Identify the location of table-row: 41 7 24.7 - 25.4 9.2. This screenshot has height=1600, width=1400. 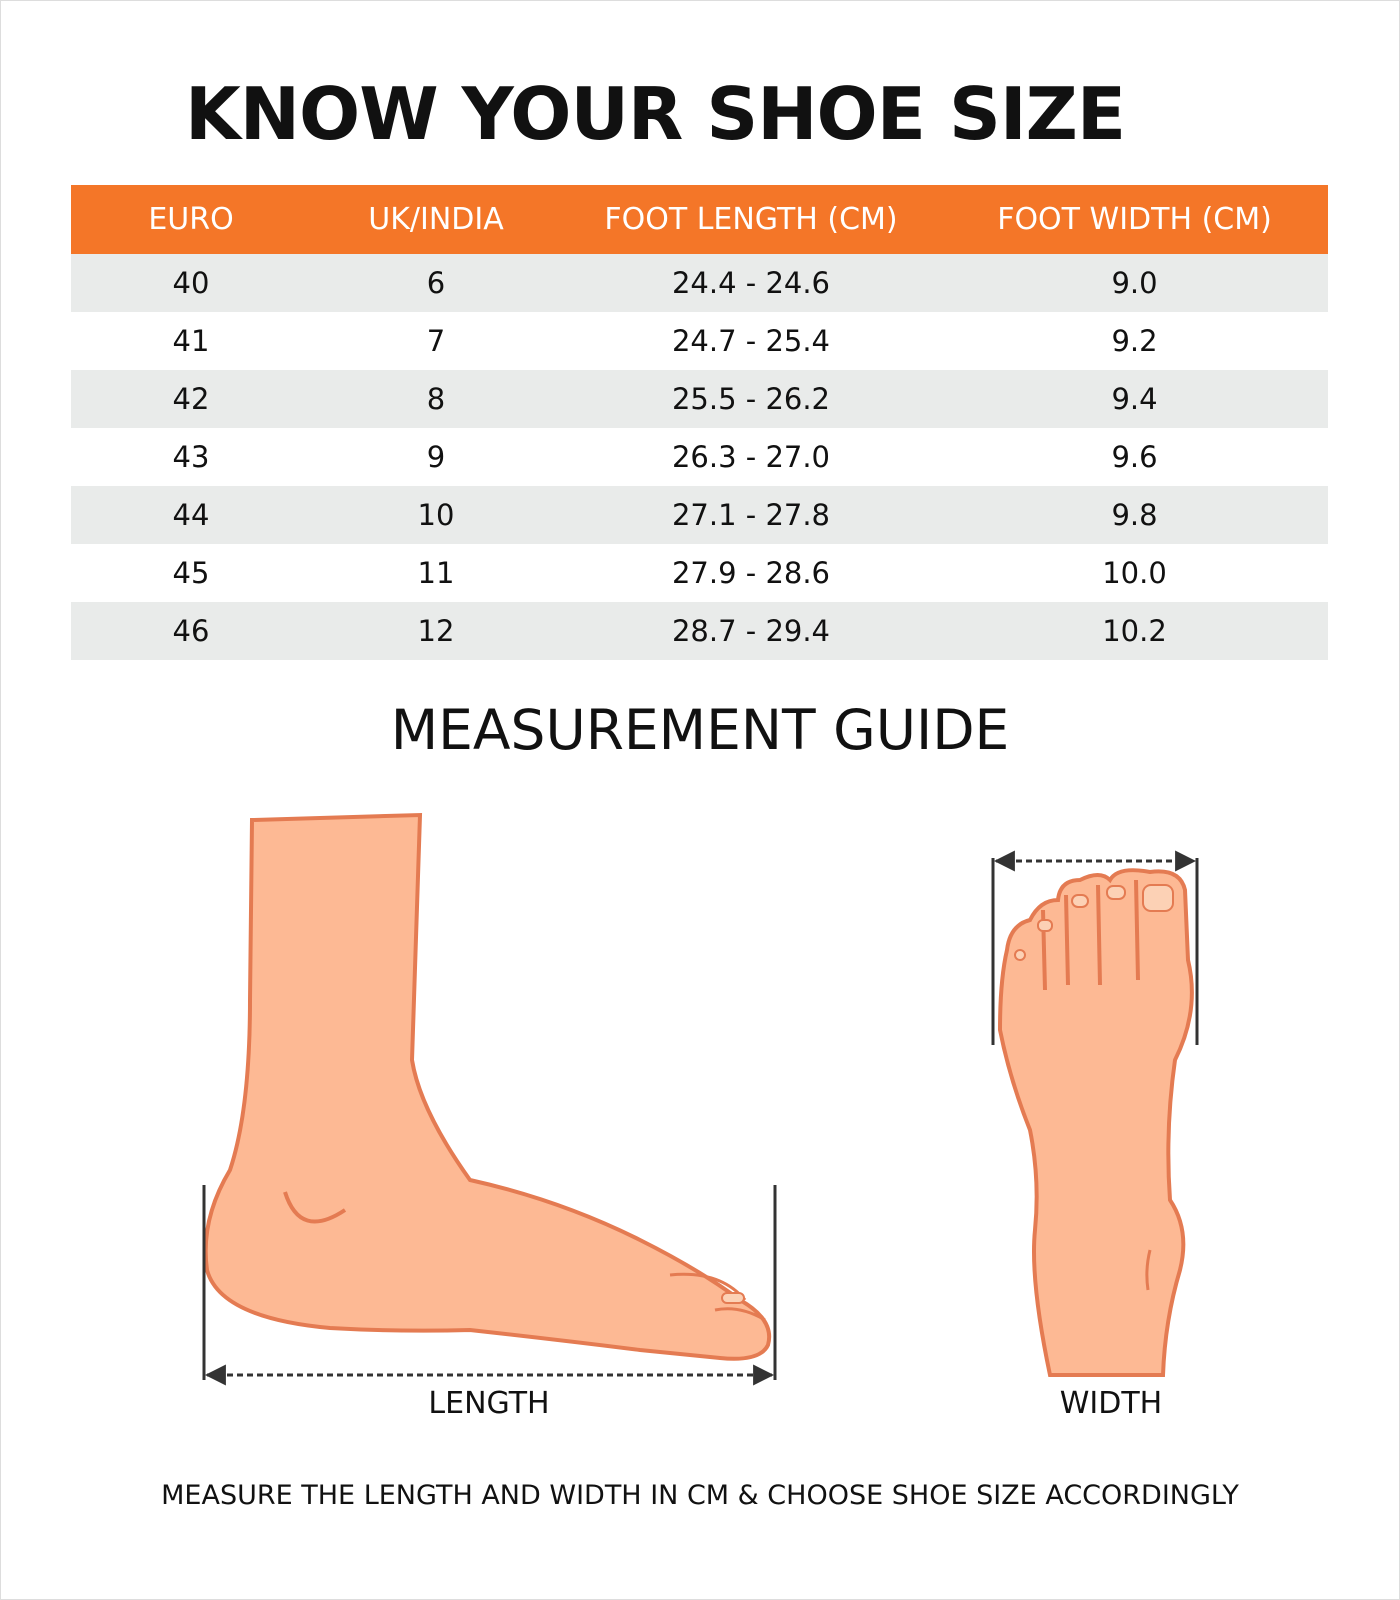
(699, 341).